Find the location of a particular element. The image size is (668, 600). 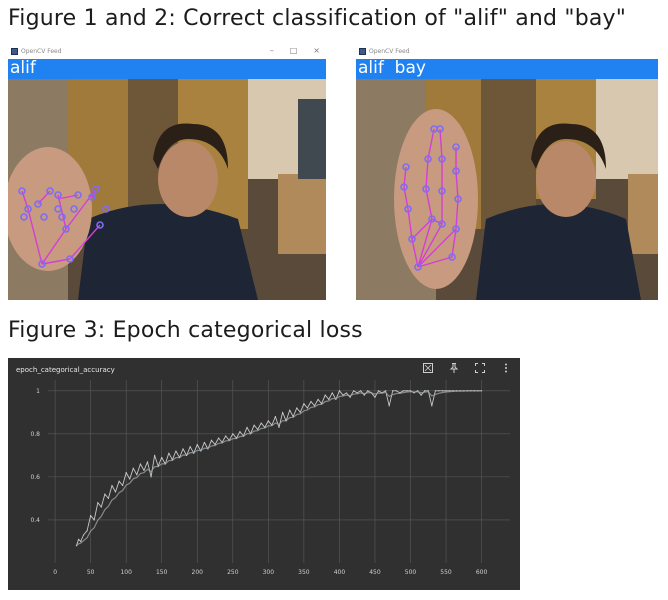

x-tick-label: 300 is located at coordinates (269, 572).